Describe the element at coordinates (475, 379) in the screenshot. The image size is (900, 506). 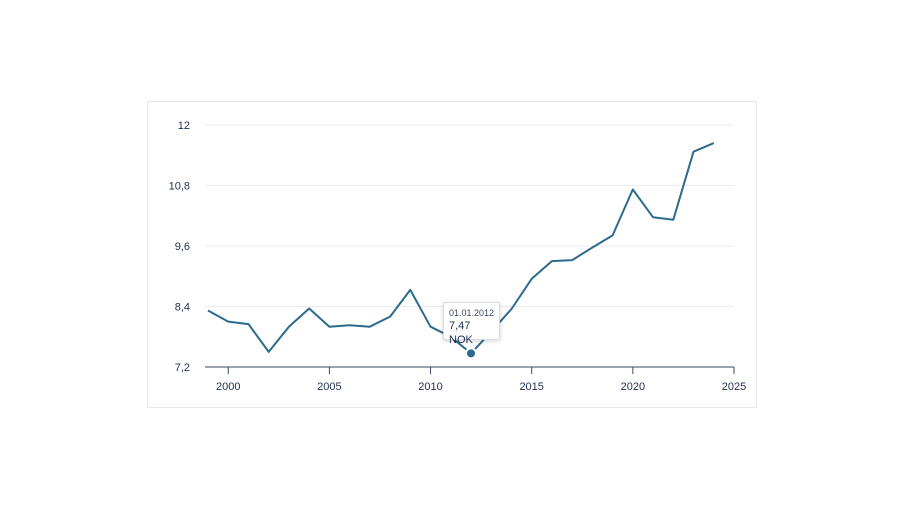
I see `x-axis: 2000 2005 2010 2015 2020 2025` at that location.